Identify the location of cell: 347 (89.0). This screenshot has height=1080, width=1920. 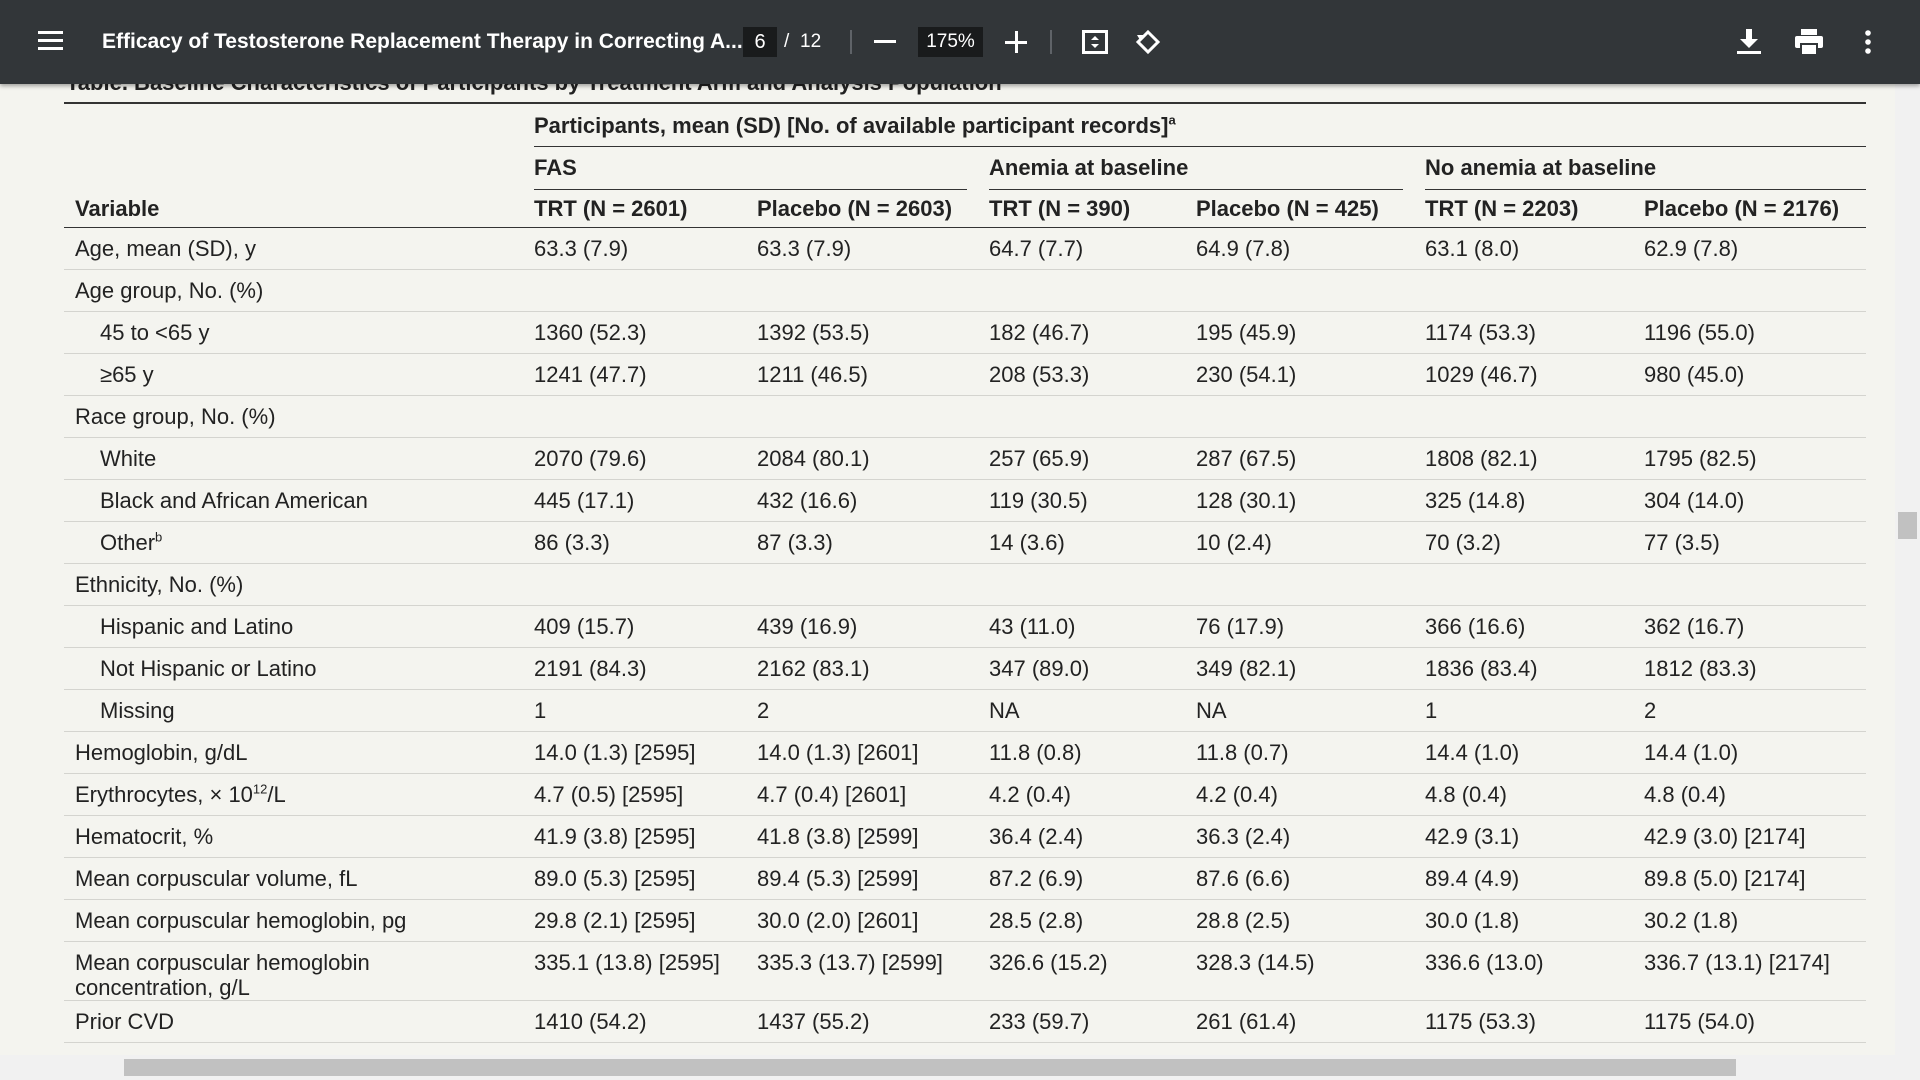
(1092, 668).